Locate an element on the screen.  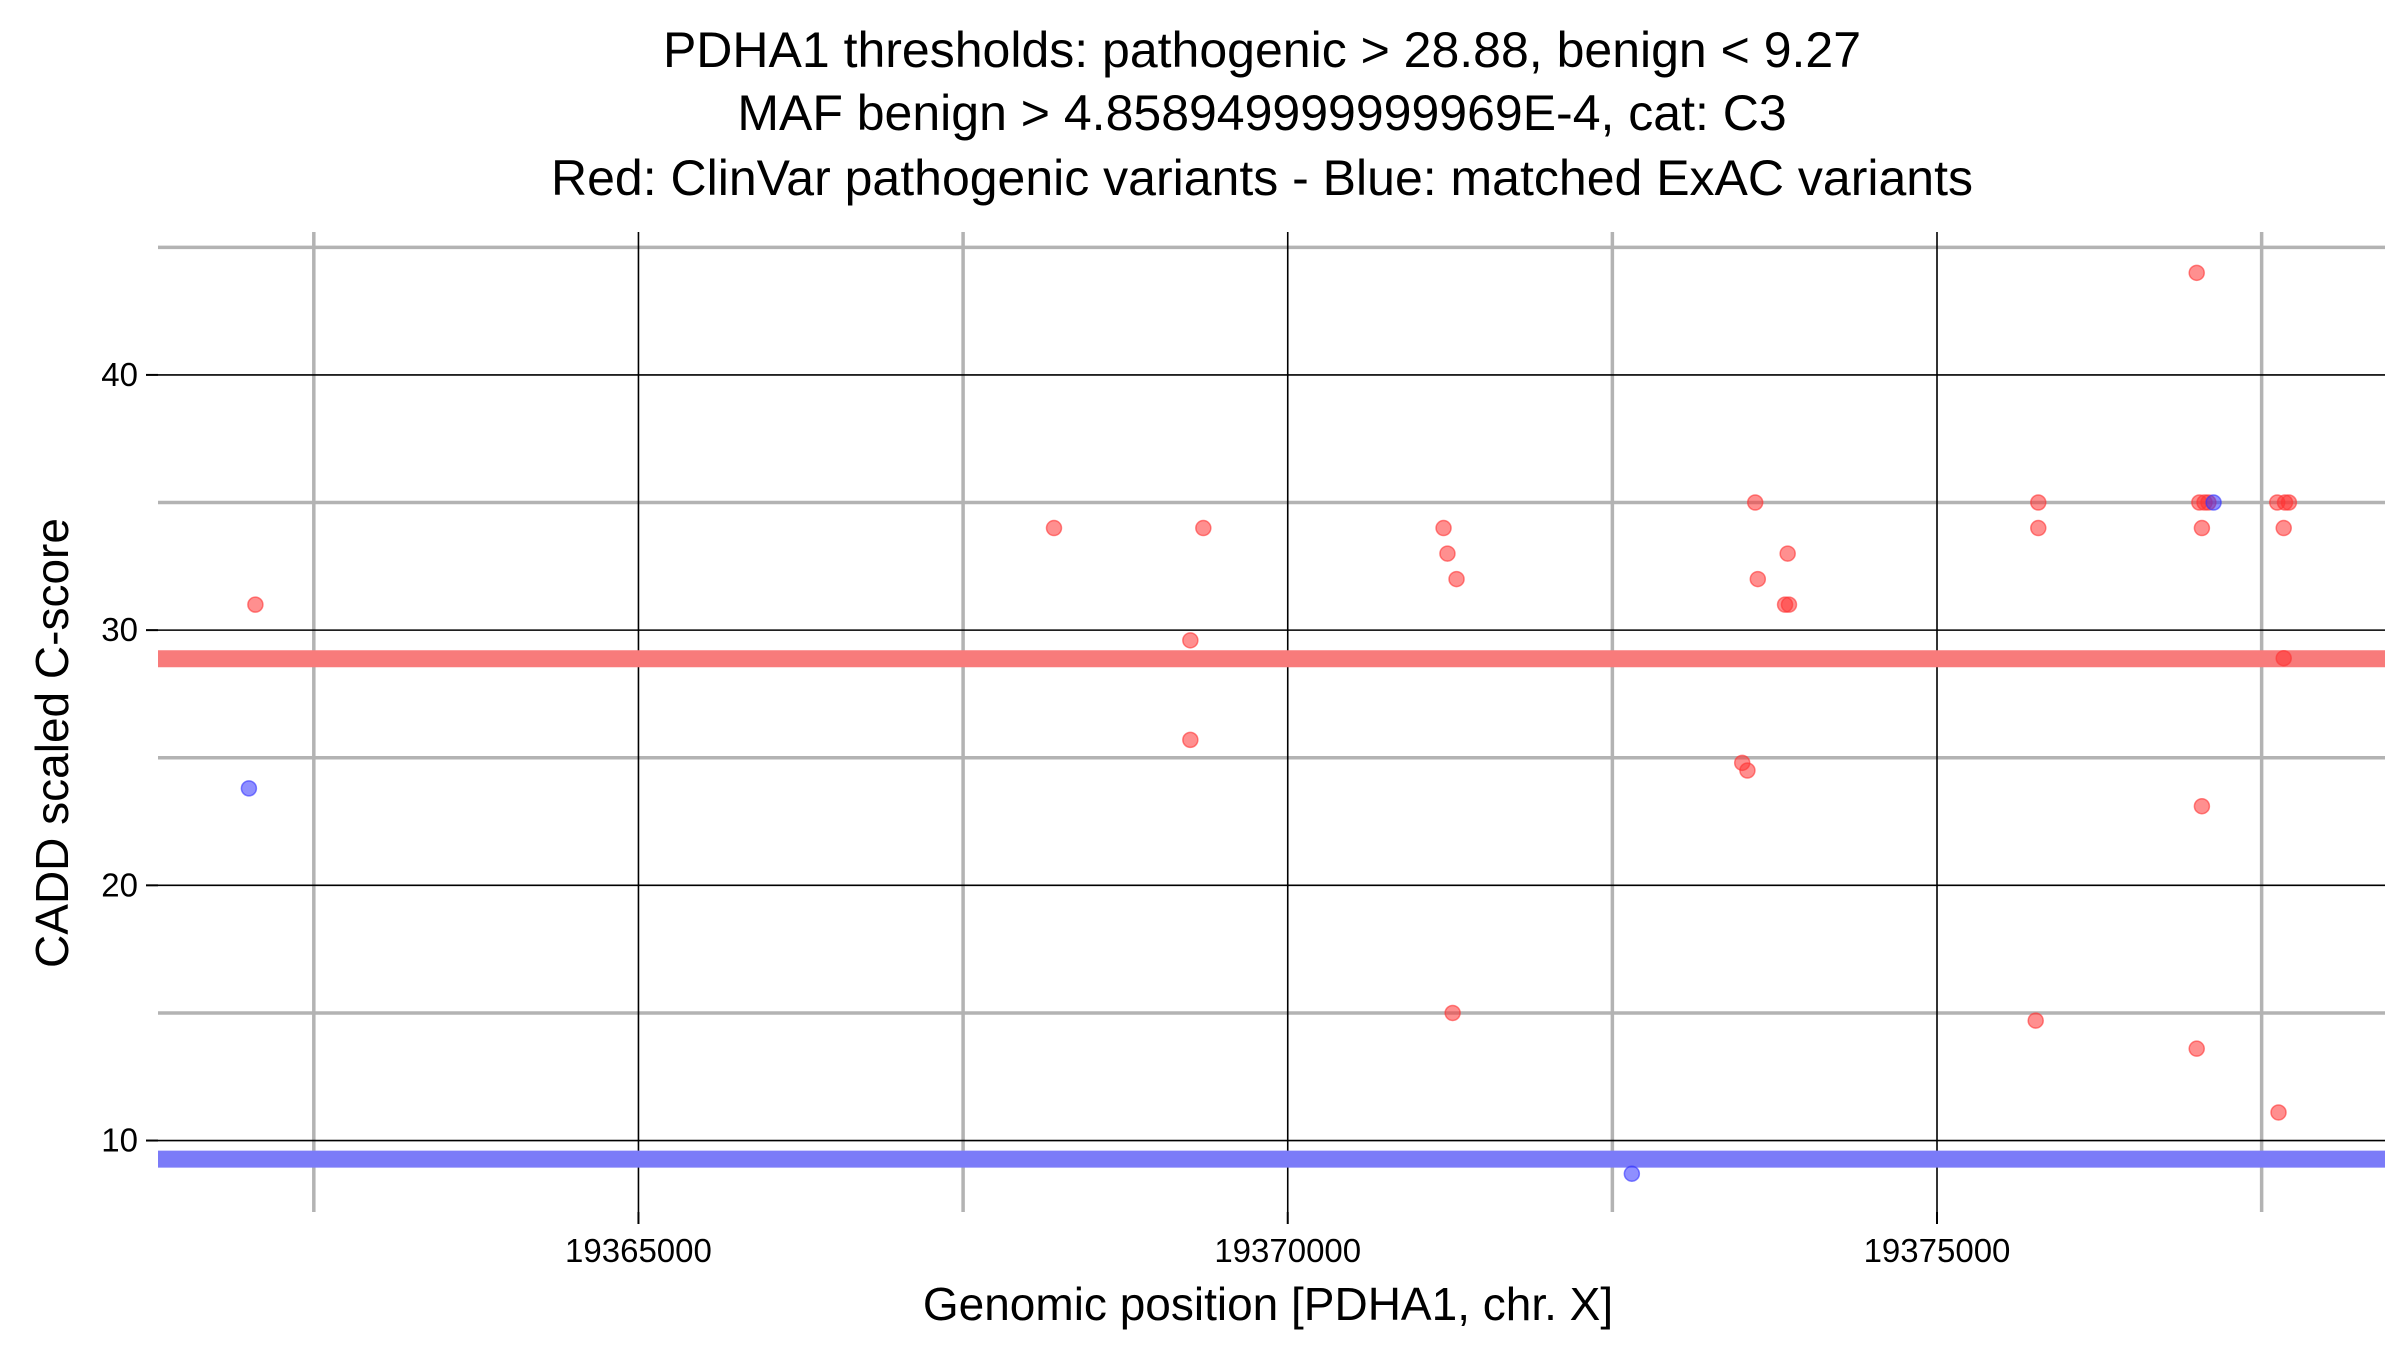
x-axis: 19365000 19370000 19375000 is located at coordinates (1287, 1240).